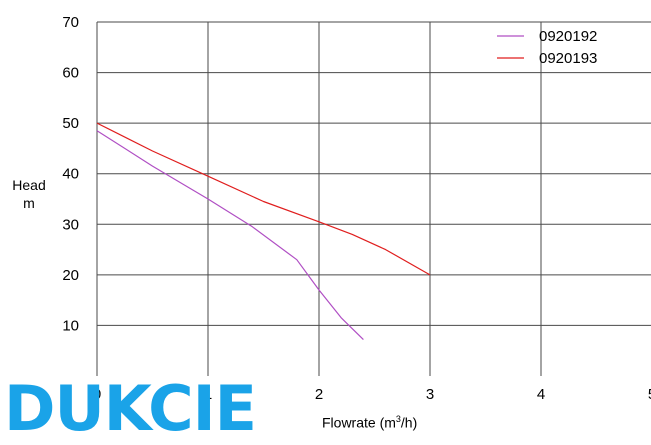 The image size is (651, 445). Describe the element at coordinates (649, 394) in the screenshot. I see `x-tick-label: 5` at that location.